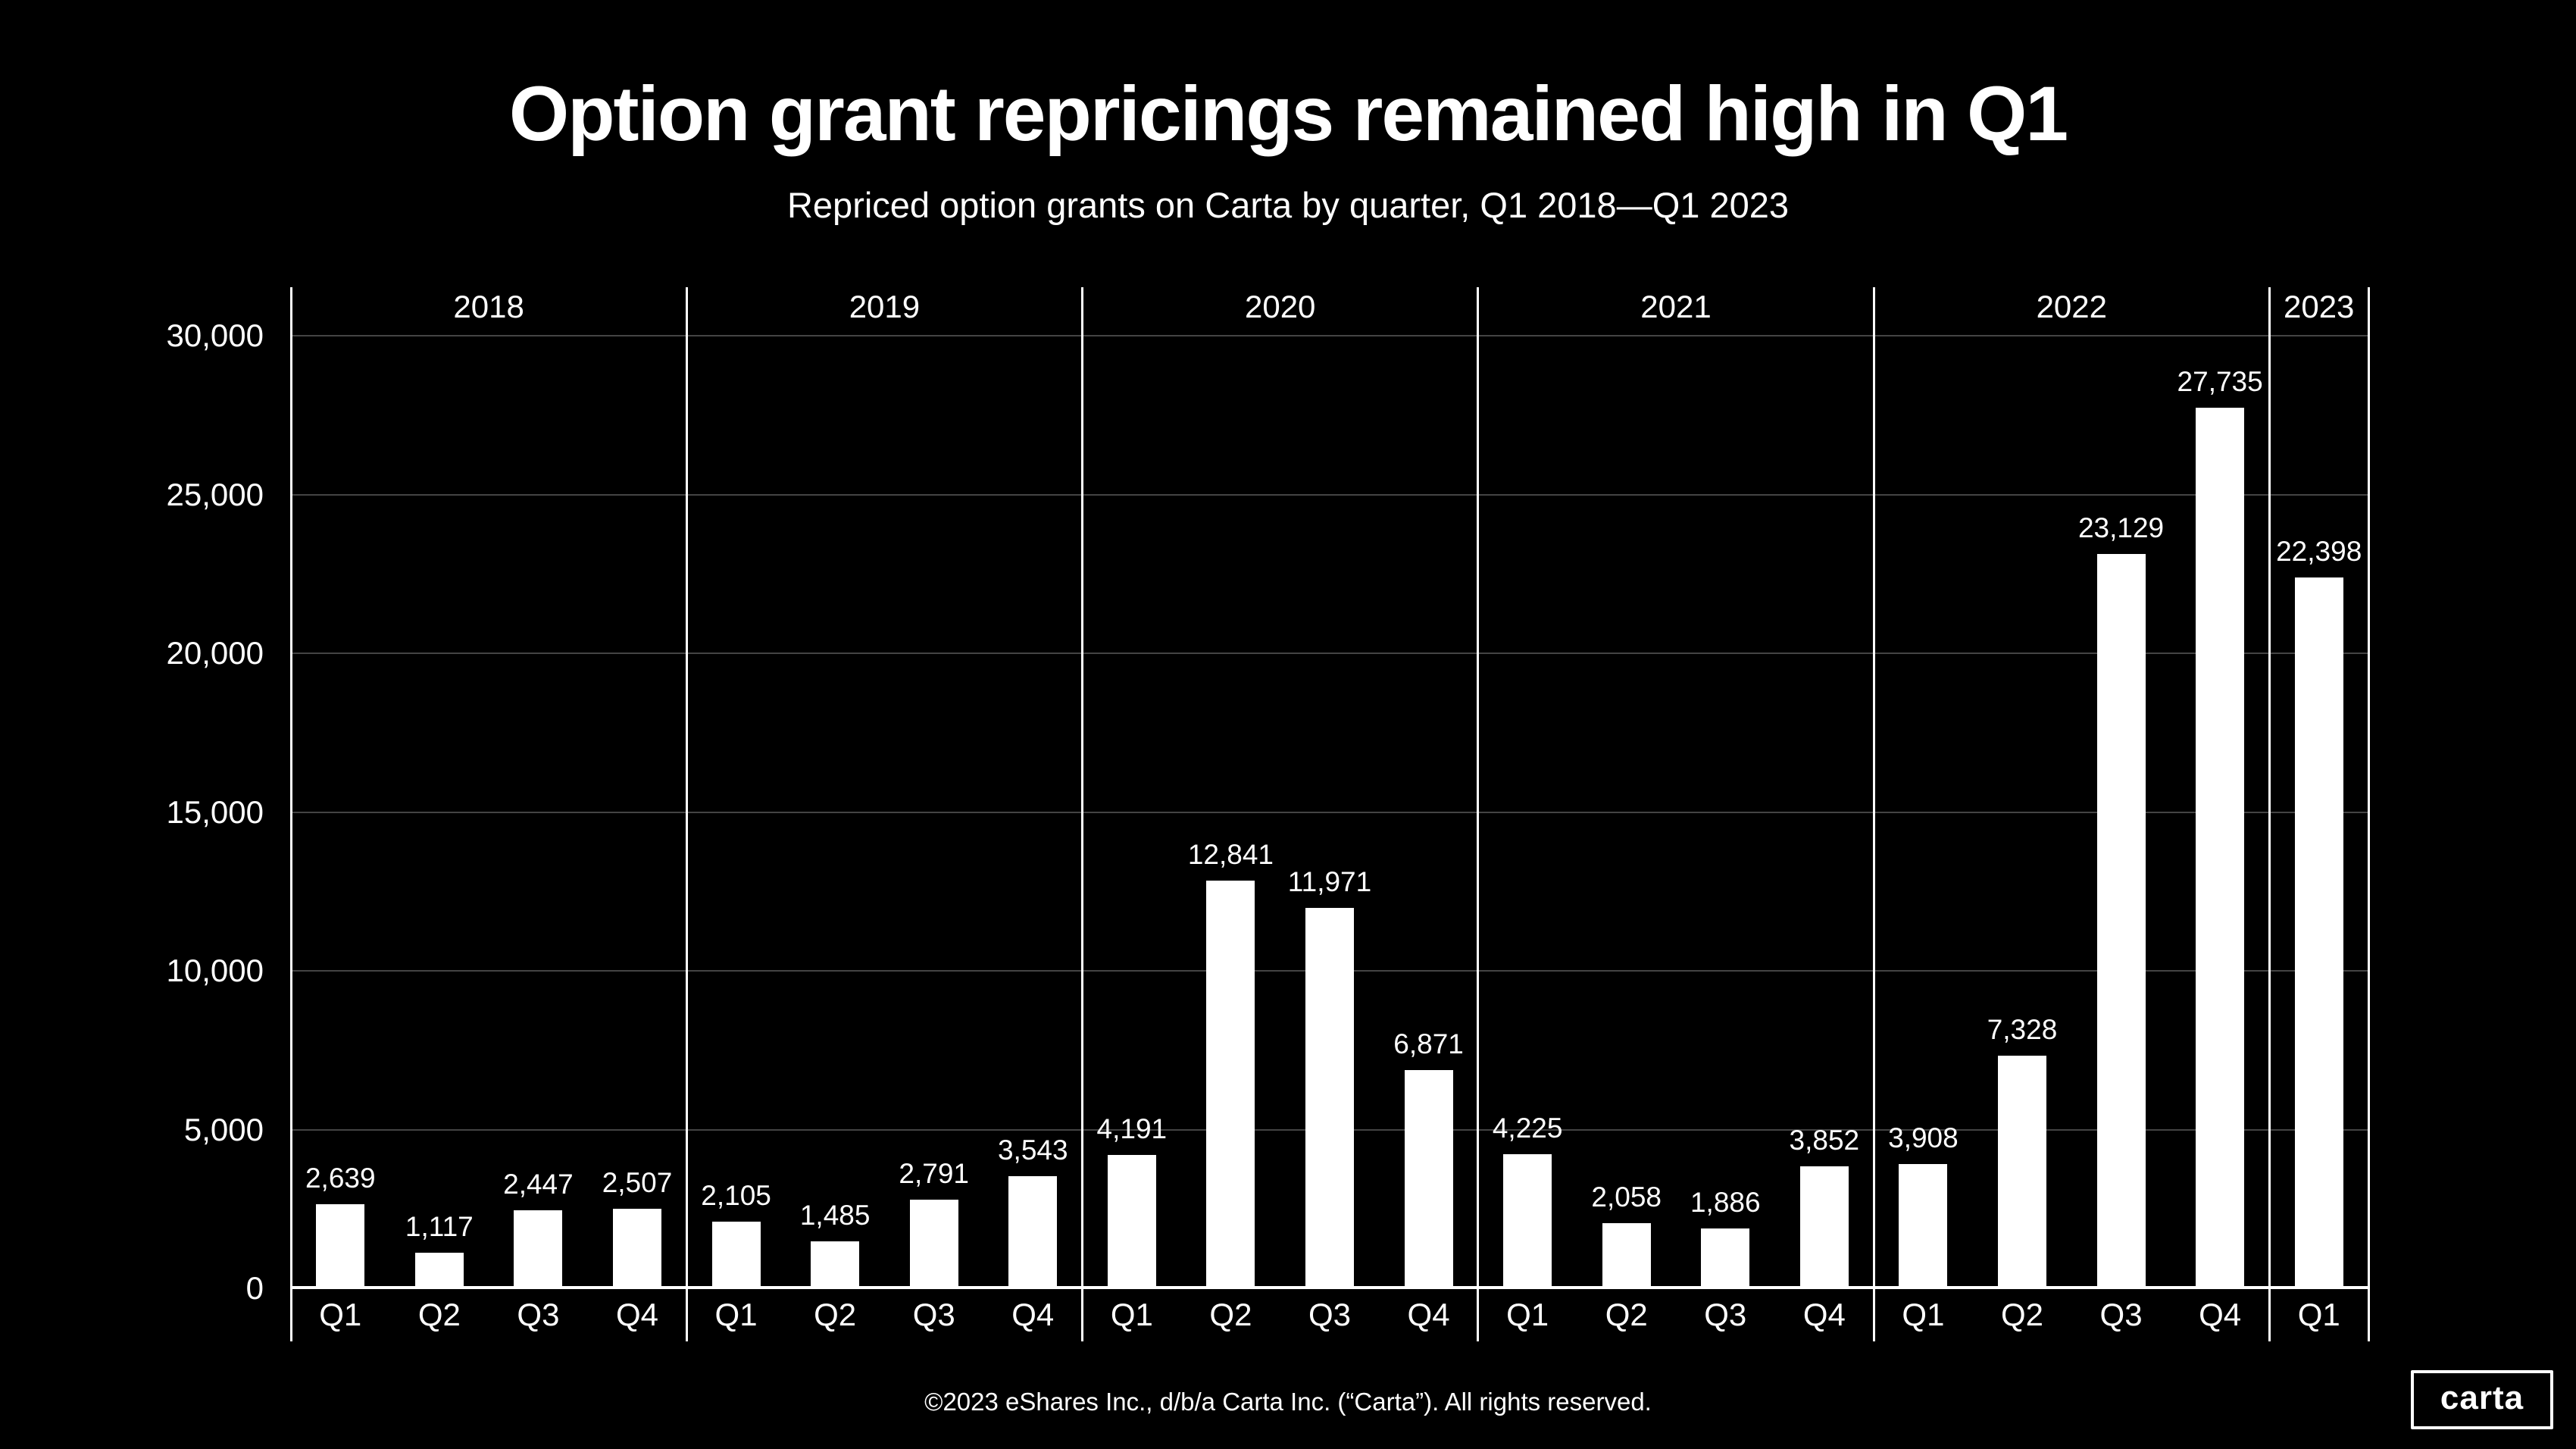 The width and height of the screenshot is (2576, 1449). Describe the element at coordinates (736, 1195) in the screenshot. I see `bar-value-label: 2,105` at that location.